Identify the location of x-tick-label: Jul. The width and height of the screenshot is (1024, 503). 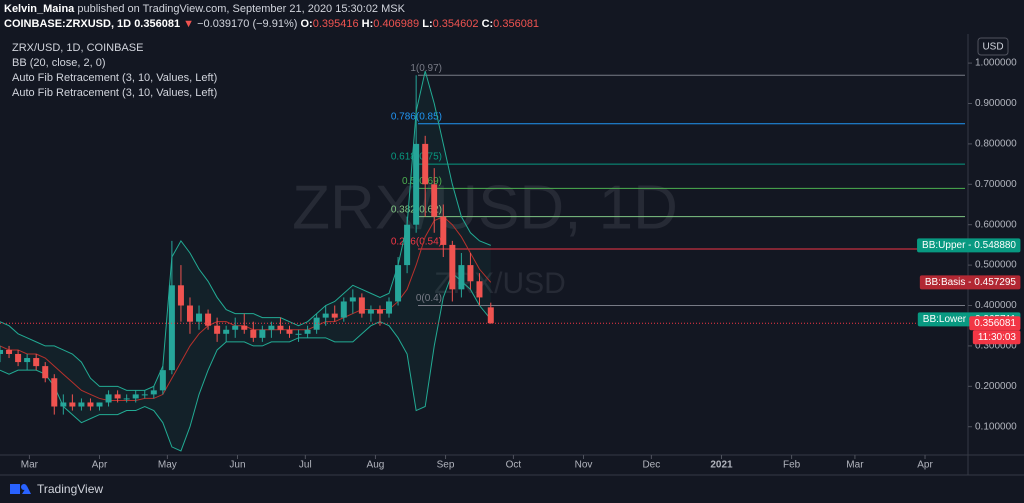
(305, 465).